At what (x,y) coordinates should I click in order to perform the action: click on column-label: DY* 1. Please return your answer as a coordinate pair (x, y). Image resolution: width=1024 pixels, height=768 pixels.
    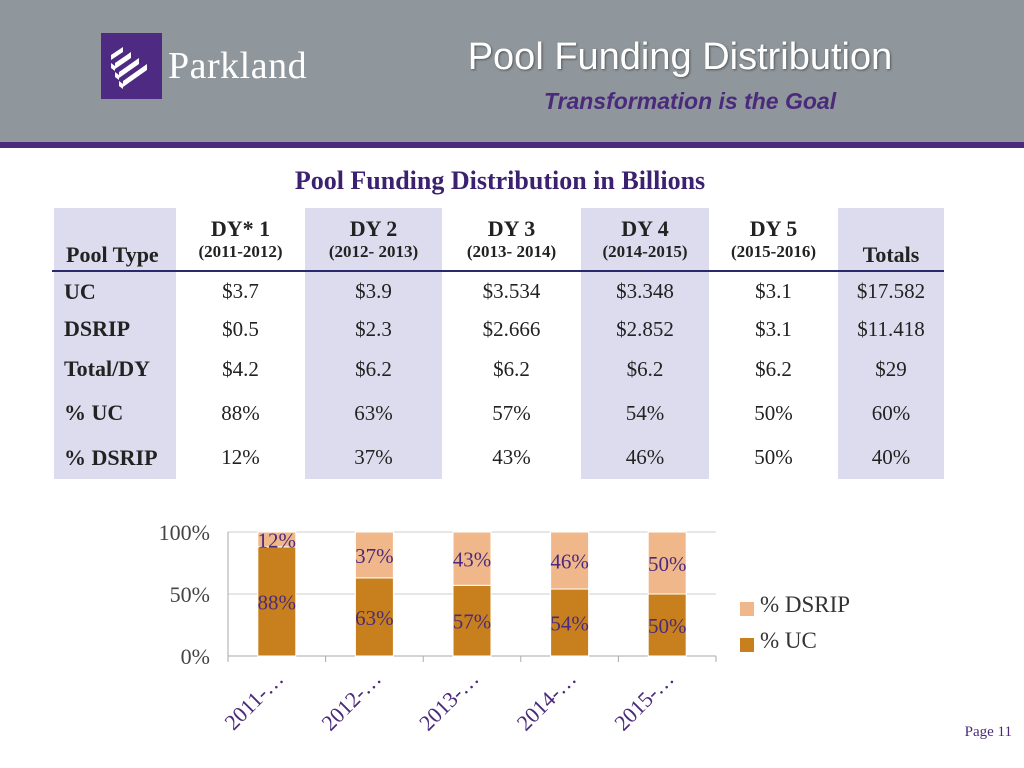
    Looking at the image, I should click on (240, 228).